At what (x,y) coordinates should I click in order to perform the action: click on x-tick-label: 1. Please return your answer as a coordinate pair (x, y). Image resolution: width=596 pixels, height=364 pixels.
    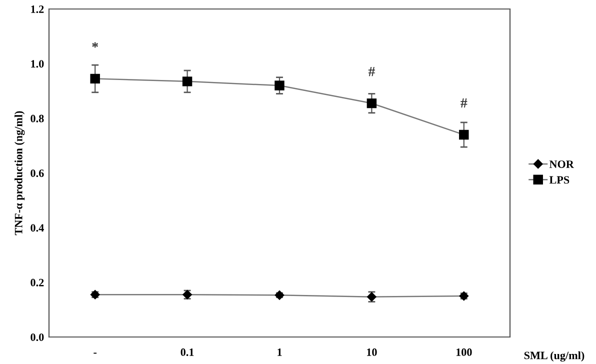
    Looking at the image, I should click on (280, 352).